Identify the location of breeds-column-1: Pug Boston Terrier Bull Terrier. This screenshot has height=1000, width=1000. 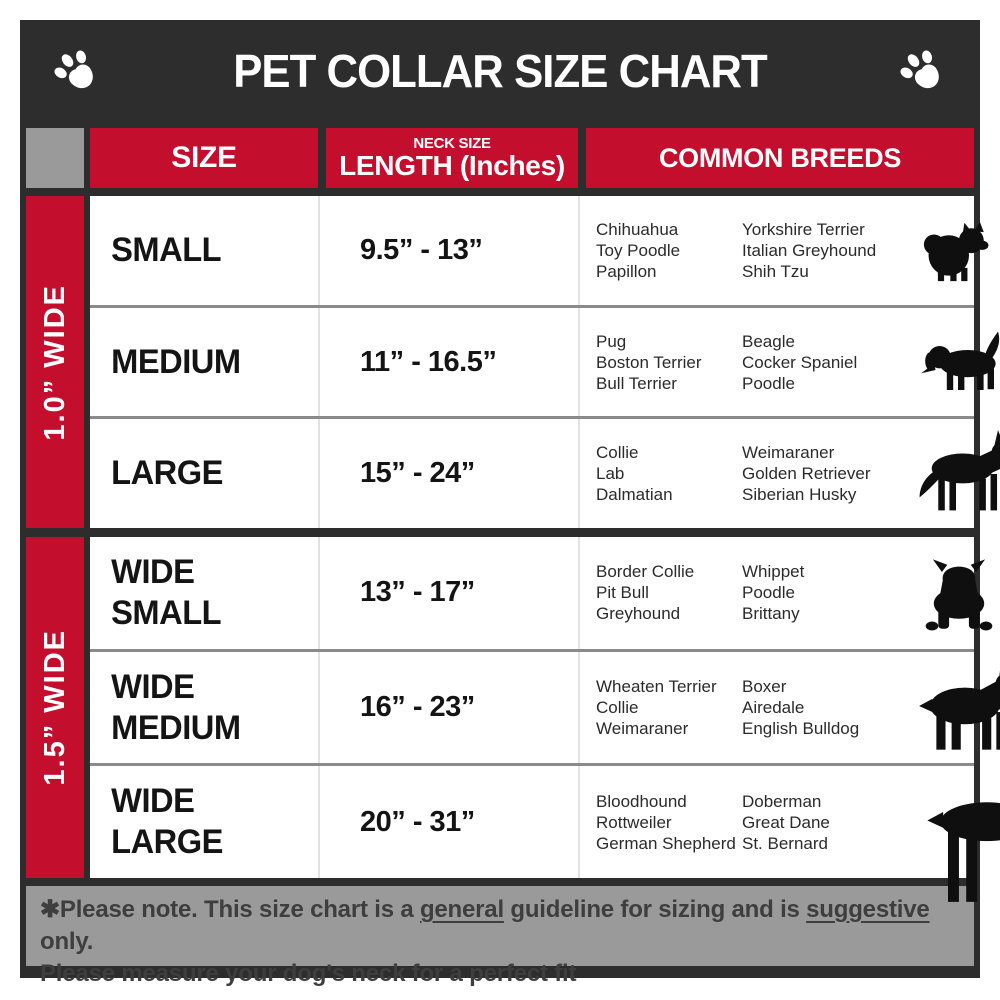
(649, 362).